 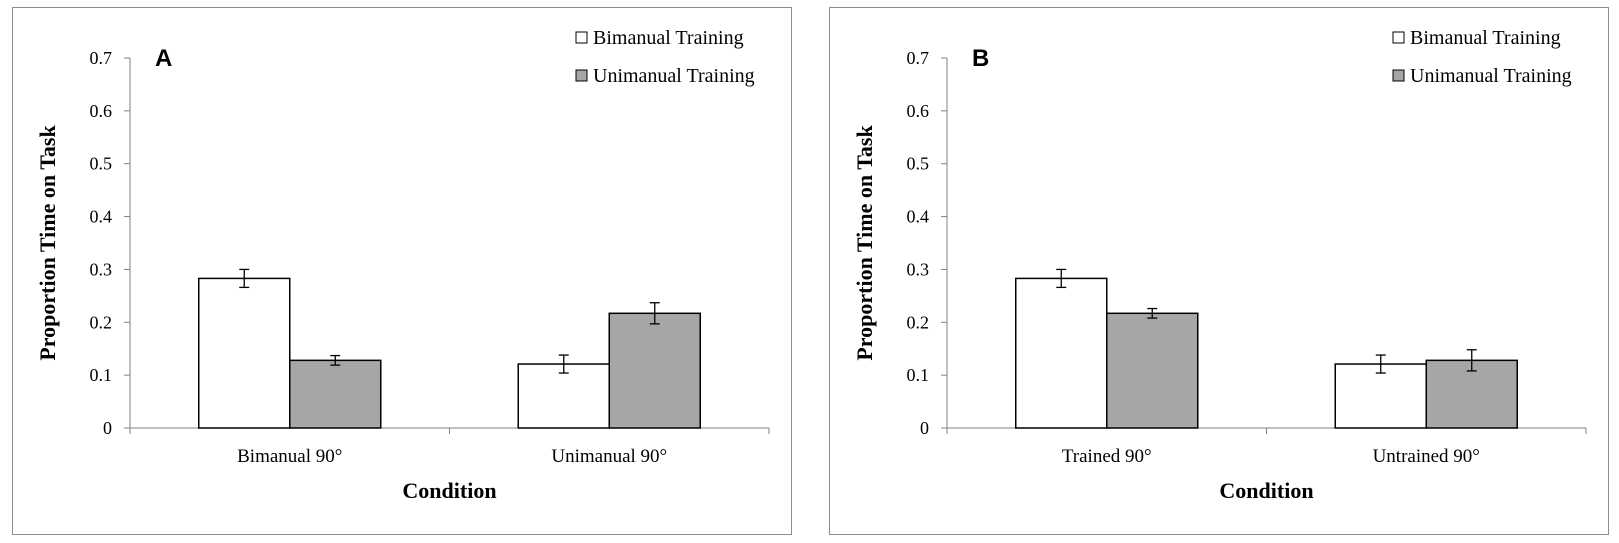 What do you see at coordinates (289, 456) in the screenshot?
I see `x-tick-label: Bimanual 90°` at bounding box center [289, 456].